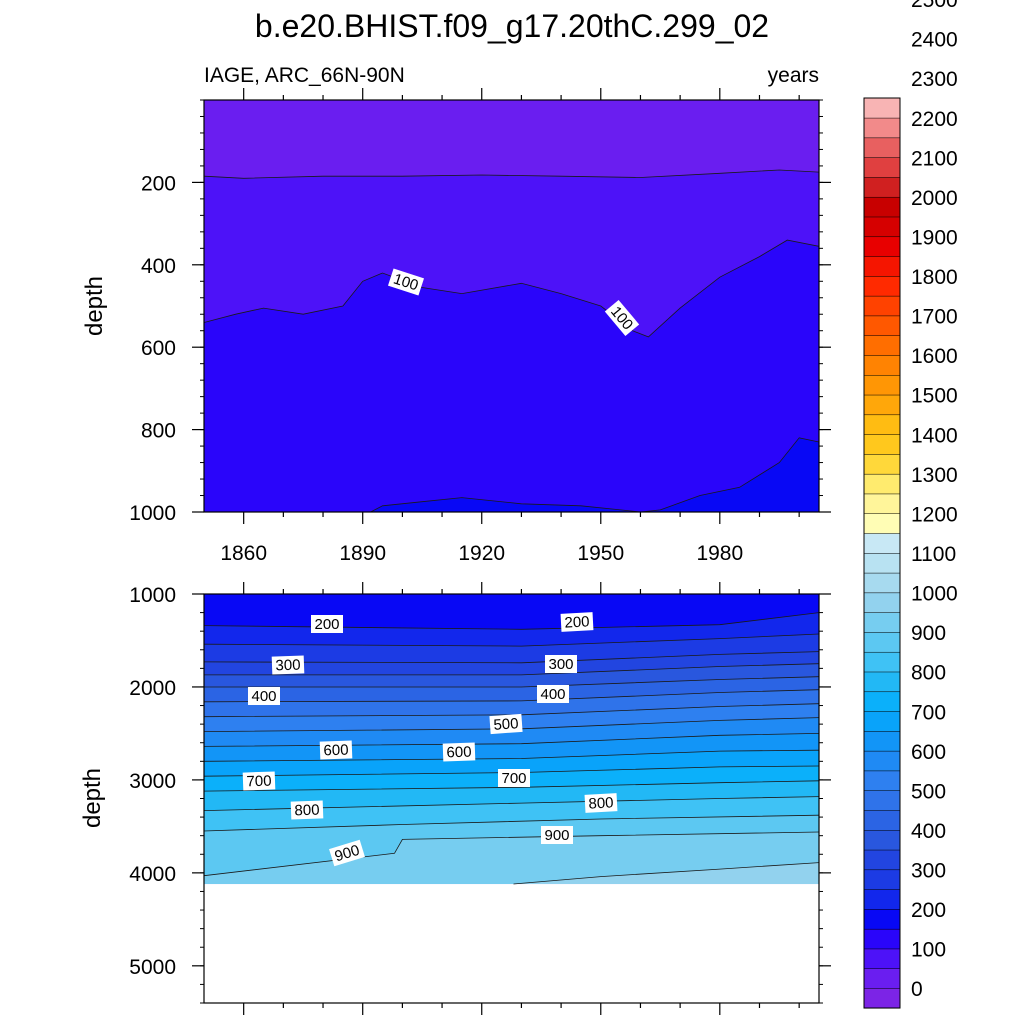 The image size is (1024, 1024). I want to click on upper-y-tick-label: 600, so click(158, 348).